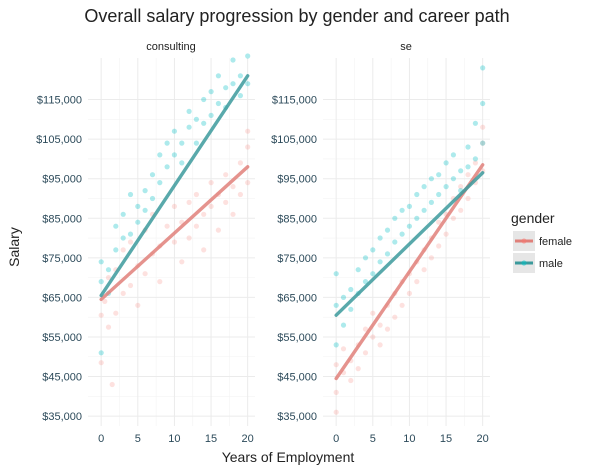 The height and width of the screenshot is (474, 591). Describe the element at coordinates (524, 252) in the screenshot. I see `legend-keys` at that location.